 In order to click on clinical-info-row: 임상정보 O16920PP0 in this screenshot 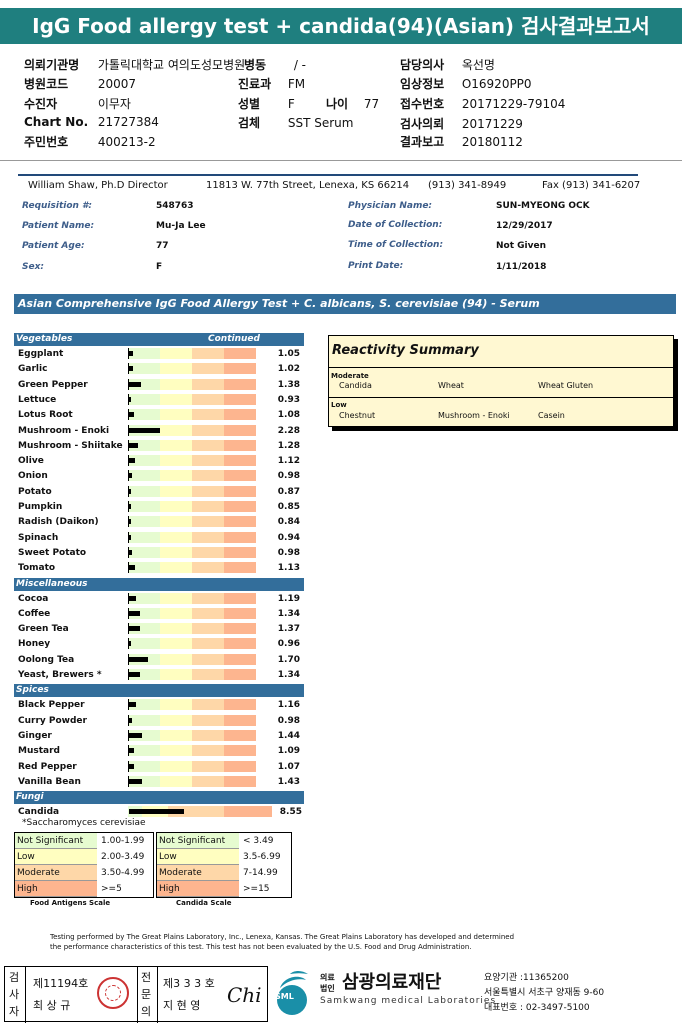, I will do `click(466, 83)`.